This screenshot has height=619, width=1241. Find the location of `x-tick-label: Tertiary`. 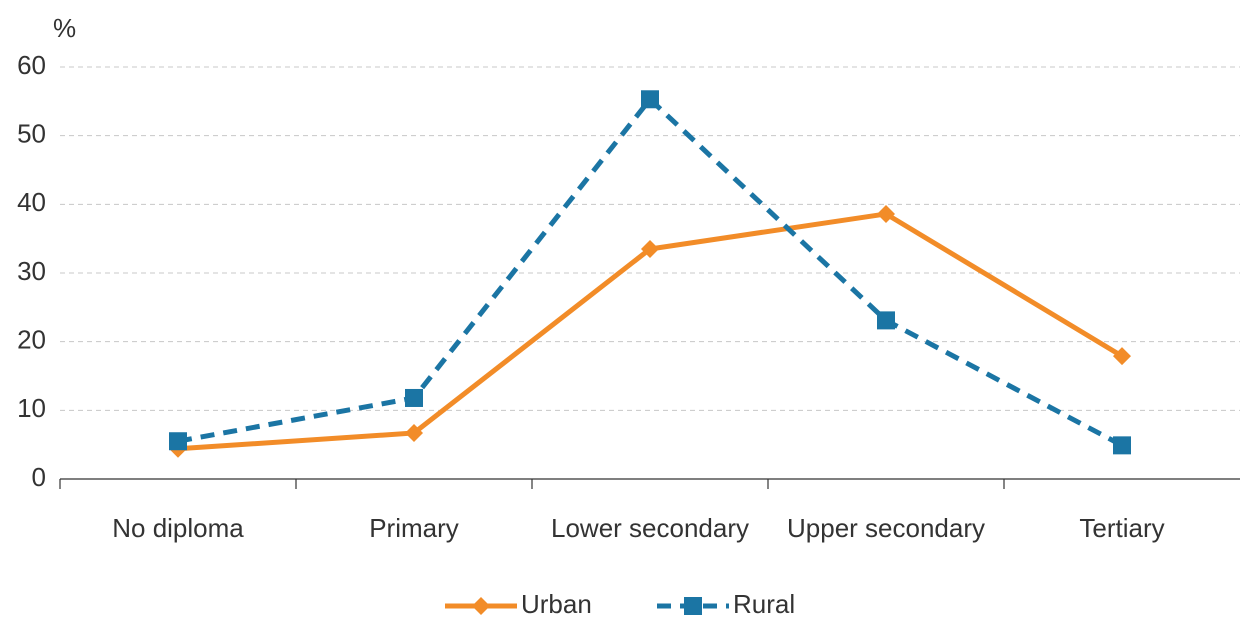

x-tick-label: Tertiary is located at coordinates (1121, 528).